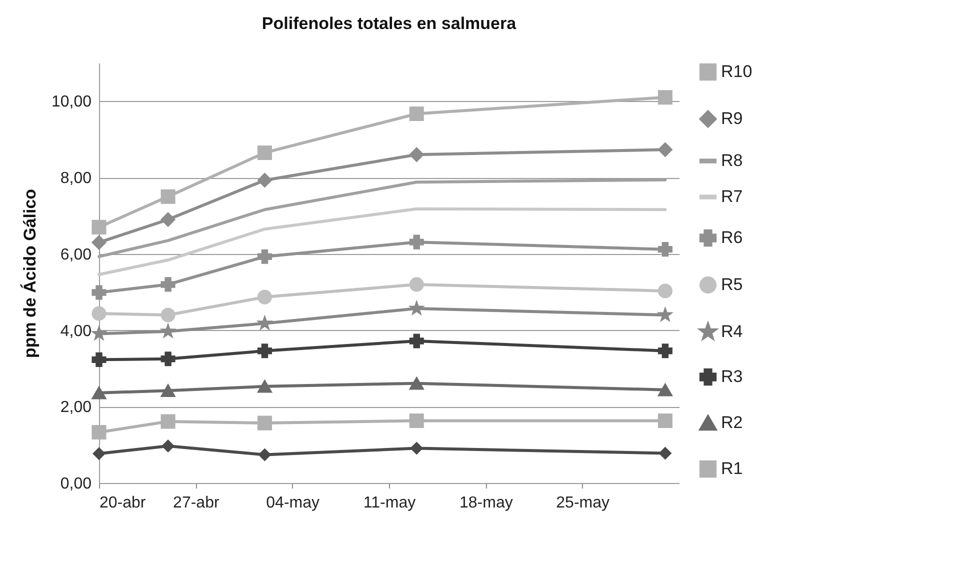 This screenshot has height=581, width=958. I want to click on y-tick-label: 2,00, so click(76, 407).